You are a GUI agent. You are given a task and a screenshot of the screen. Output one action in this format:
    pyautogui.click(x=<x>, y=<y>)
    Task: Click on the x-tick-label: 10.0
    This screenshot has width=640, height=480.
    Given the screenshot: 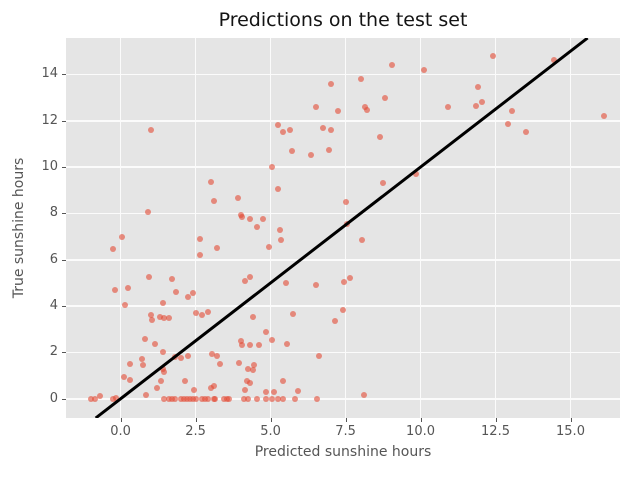 What is the action you would take?
    pyautogui.click(x=420, y=431)
    